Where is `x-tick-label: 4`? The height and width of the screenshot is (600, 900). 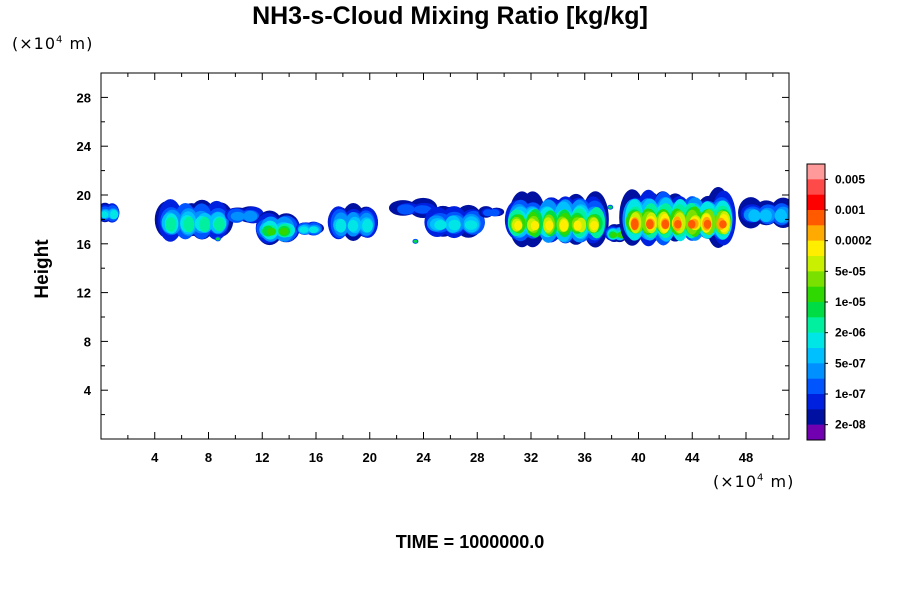
x-tick-label: 4 is located at coordinates (155, 457).